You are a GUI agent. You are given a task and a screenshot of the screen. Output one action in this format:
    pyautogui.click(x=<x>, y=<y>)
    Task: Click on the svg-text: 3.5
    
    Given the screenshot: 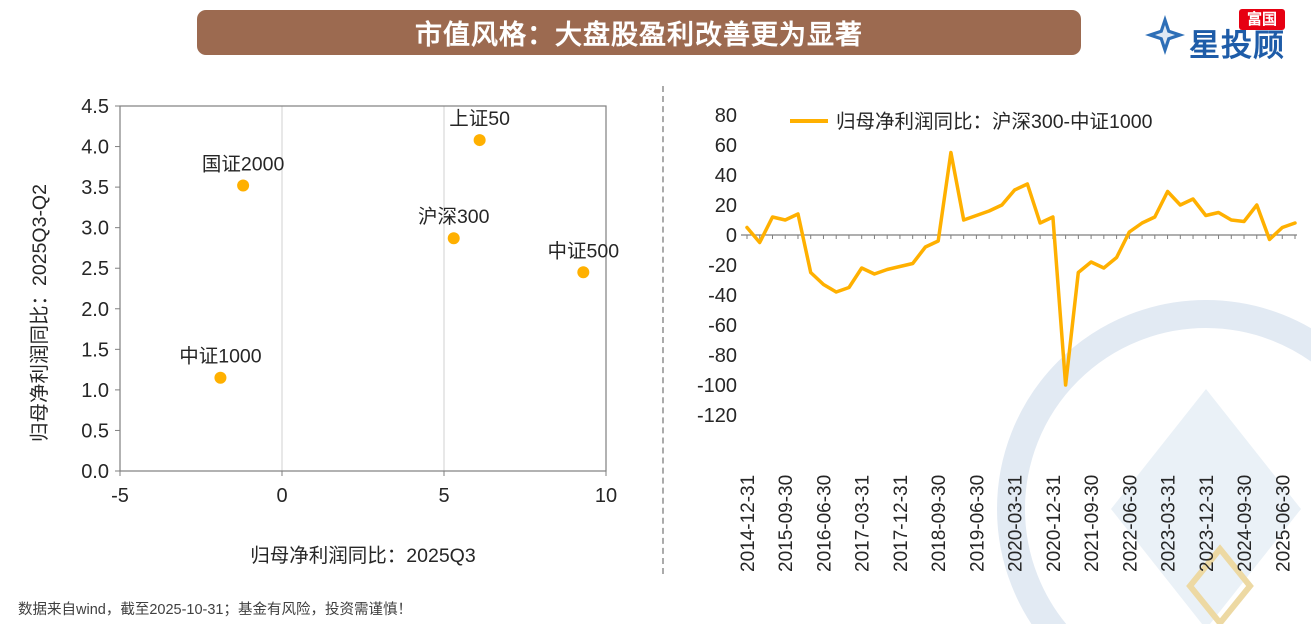 What is the action you would take?
    pyautogui.click(x=95, y=188)
    